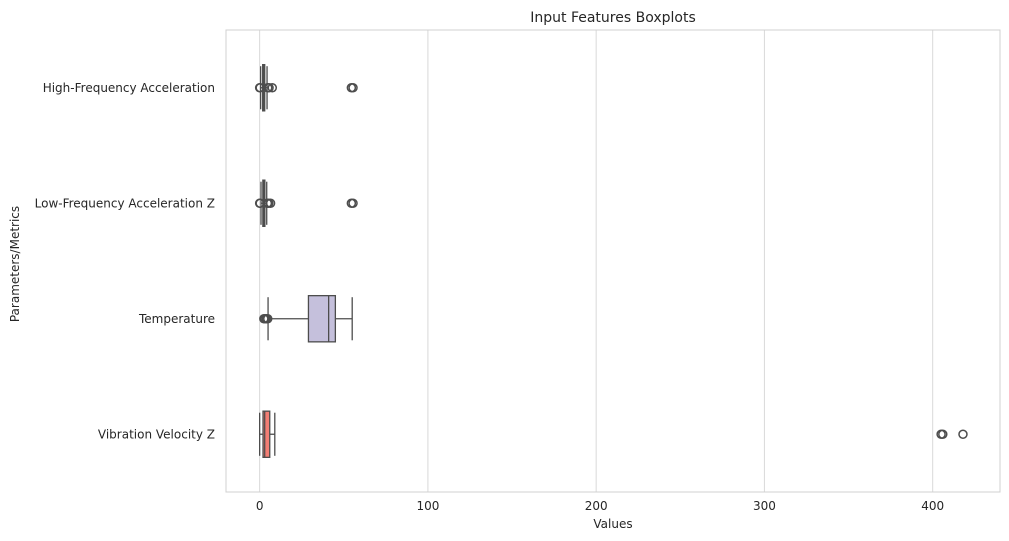 This screenshot has height=541, width=1009. I want to click on x-tick-label-100: 100, so click(427, 506).